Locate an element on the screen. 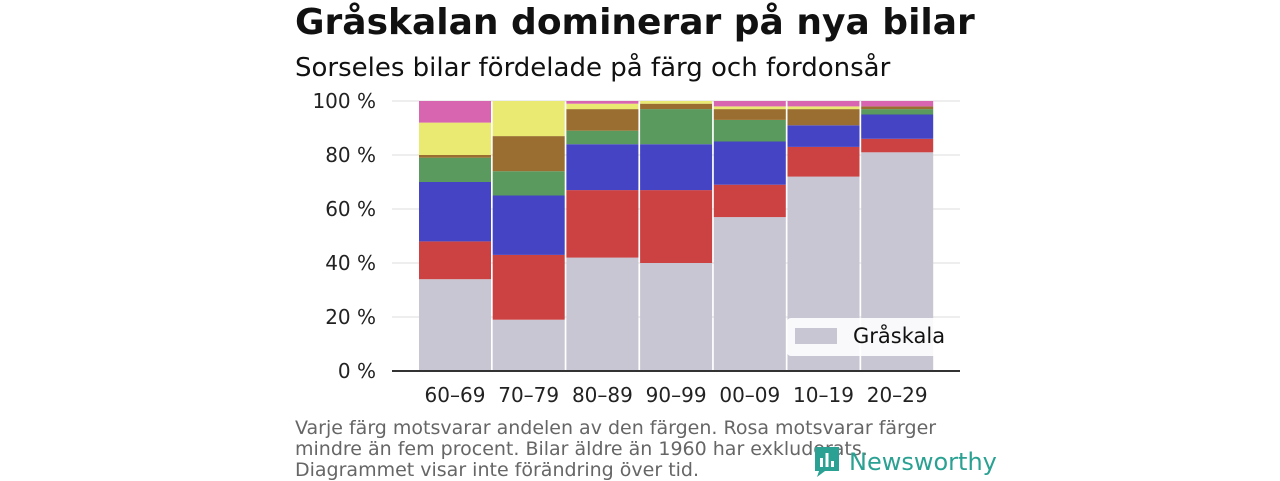  x-tick-label: 80–89 is located at coordinates (602, 395).